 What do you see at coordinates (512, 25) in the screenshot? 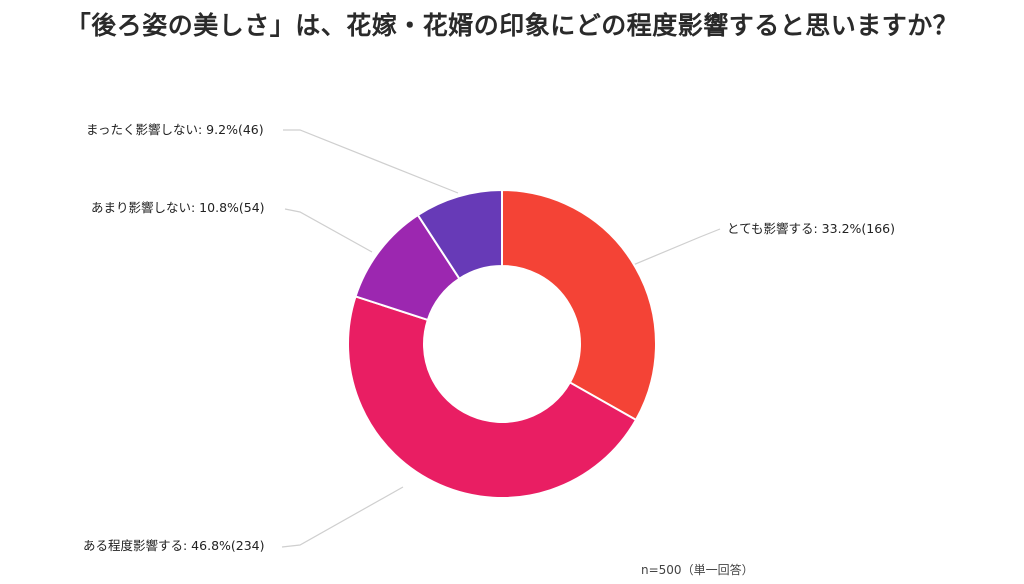
I see `chart-title: 「後ろ姿の美しさ」は、花嫁・花婿の印象にどの程度影響すると思いますか？` at bounding box center [512, 25].